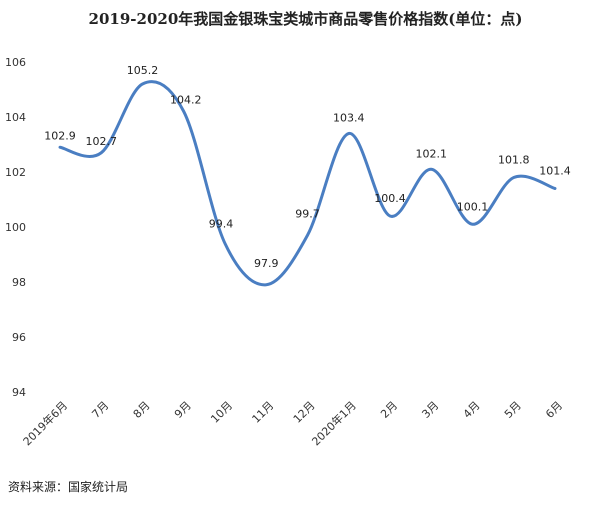 The image size is (611, 507). What do you see at coordinates (186, 100) in the screenshot?
I see `data-label: 104.2` at bounding box center [186, 100].